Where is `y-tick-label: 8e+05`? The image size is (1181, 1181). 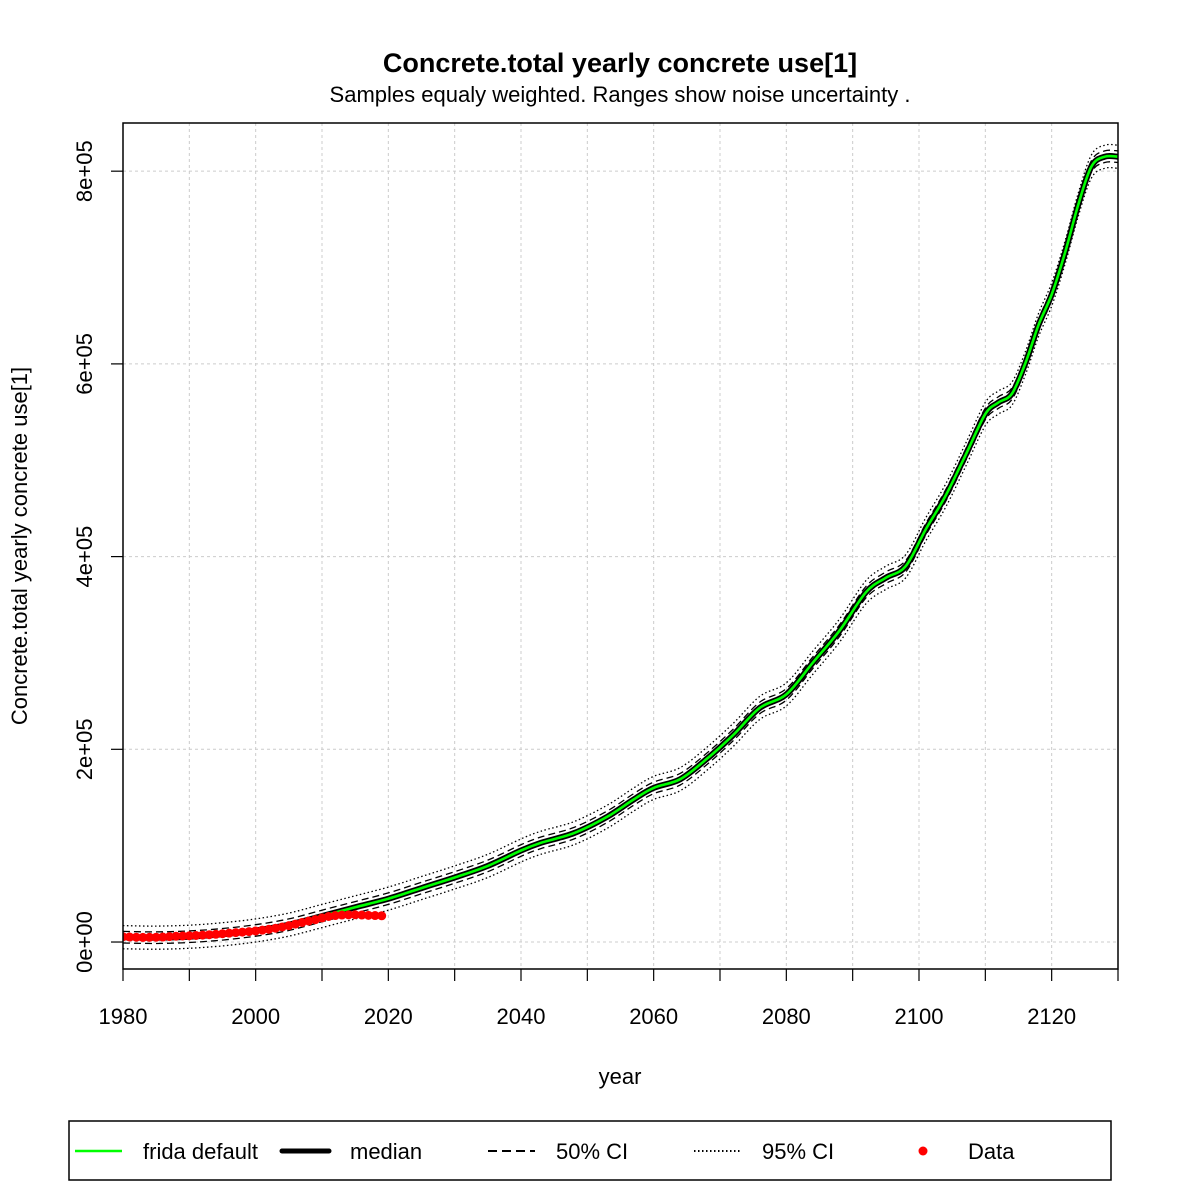 y-tick-label: 8e+05 is located at coordinates (84, 171).